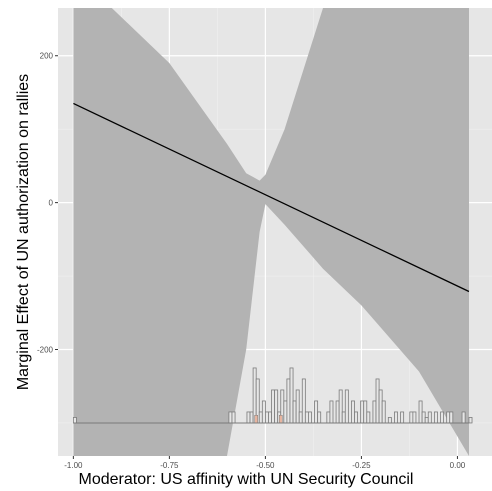 The height and width of the screenshot is (491, 492). I want to click on x-tick-label: -0.75, so click(169, 465).